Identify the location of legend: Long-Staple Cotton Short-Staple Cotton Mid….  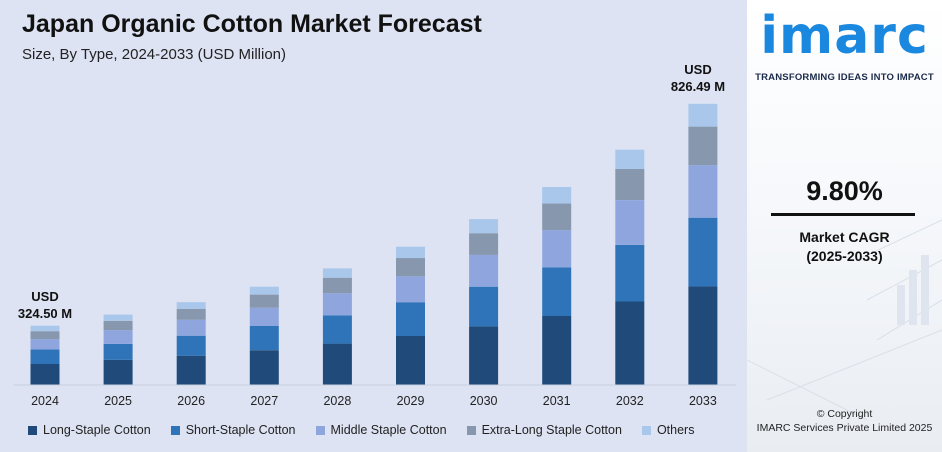
(371, 430).